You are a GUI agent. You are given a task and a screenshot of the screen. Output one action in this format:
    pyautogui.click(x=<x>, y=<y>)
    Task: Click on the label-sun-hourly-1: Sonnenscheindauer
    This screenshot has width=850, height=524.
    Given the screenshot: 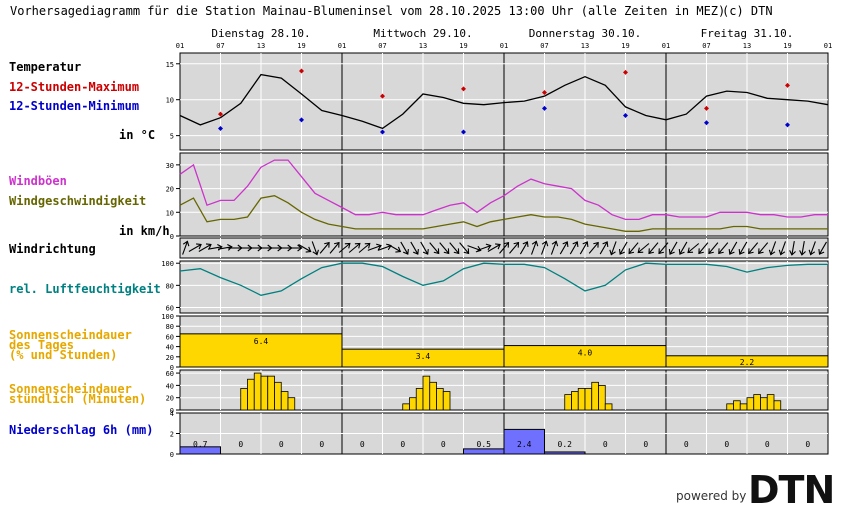 What is the action you would take?
    pyautogui.click(x=70, y=389)
    